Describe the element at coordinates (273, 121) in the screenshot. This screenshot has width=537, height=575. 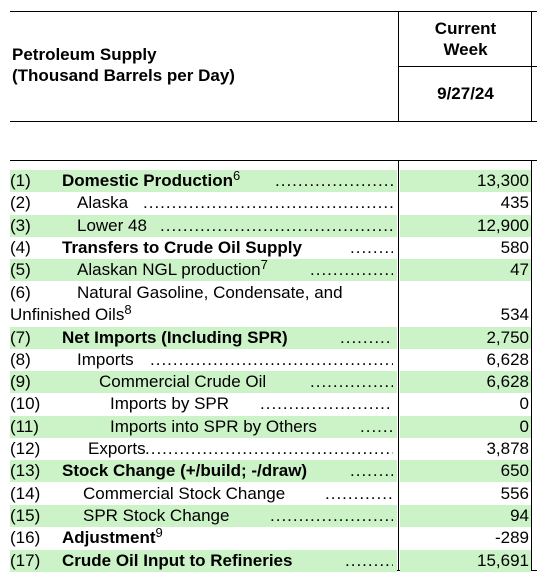
I see `header-bottom-border` at that location.